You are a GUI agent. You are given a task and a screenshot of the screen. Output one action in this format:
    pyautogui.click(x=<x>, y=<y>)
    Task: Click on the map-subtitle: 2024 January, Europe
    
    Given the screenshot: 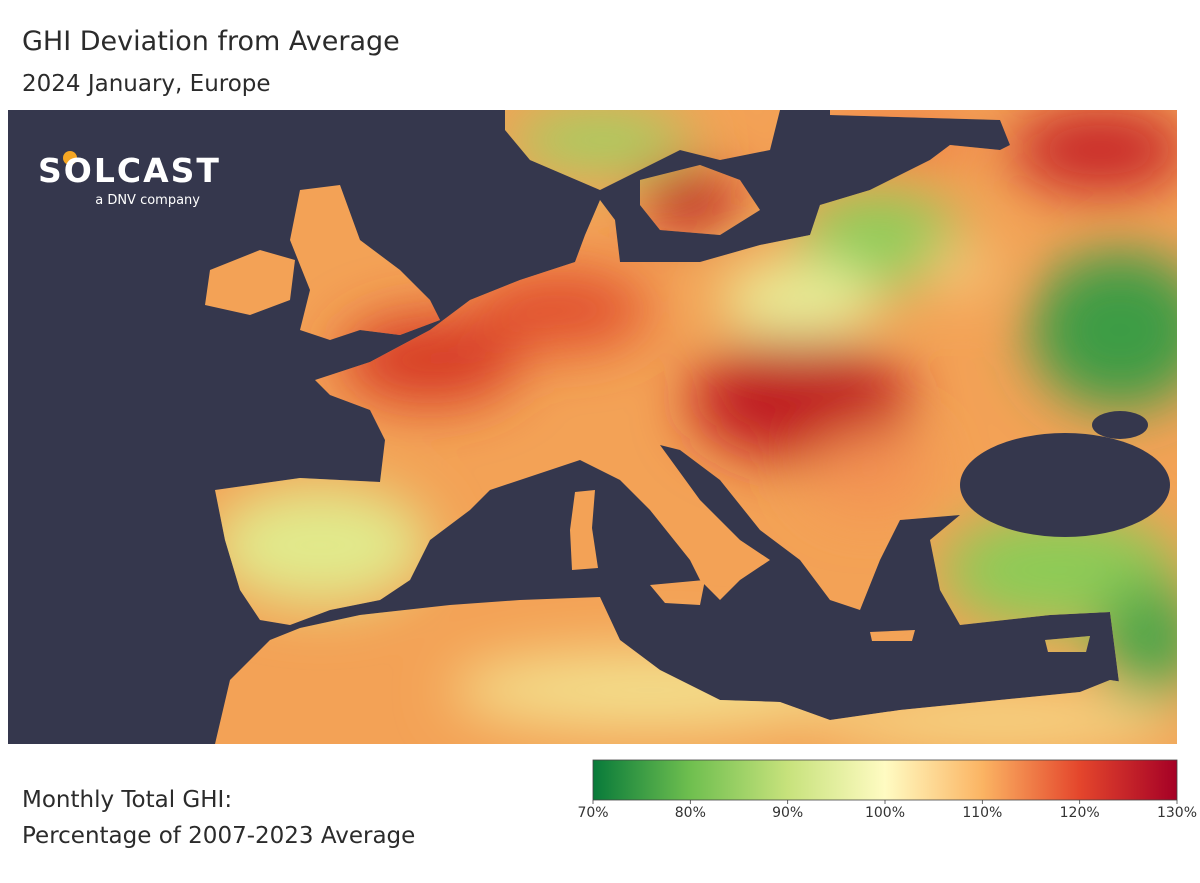 What is the action you would take?
    pyautogui.click(x=146, y=84)
    